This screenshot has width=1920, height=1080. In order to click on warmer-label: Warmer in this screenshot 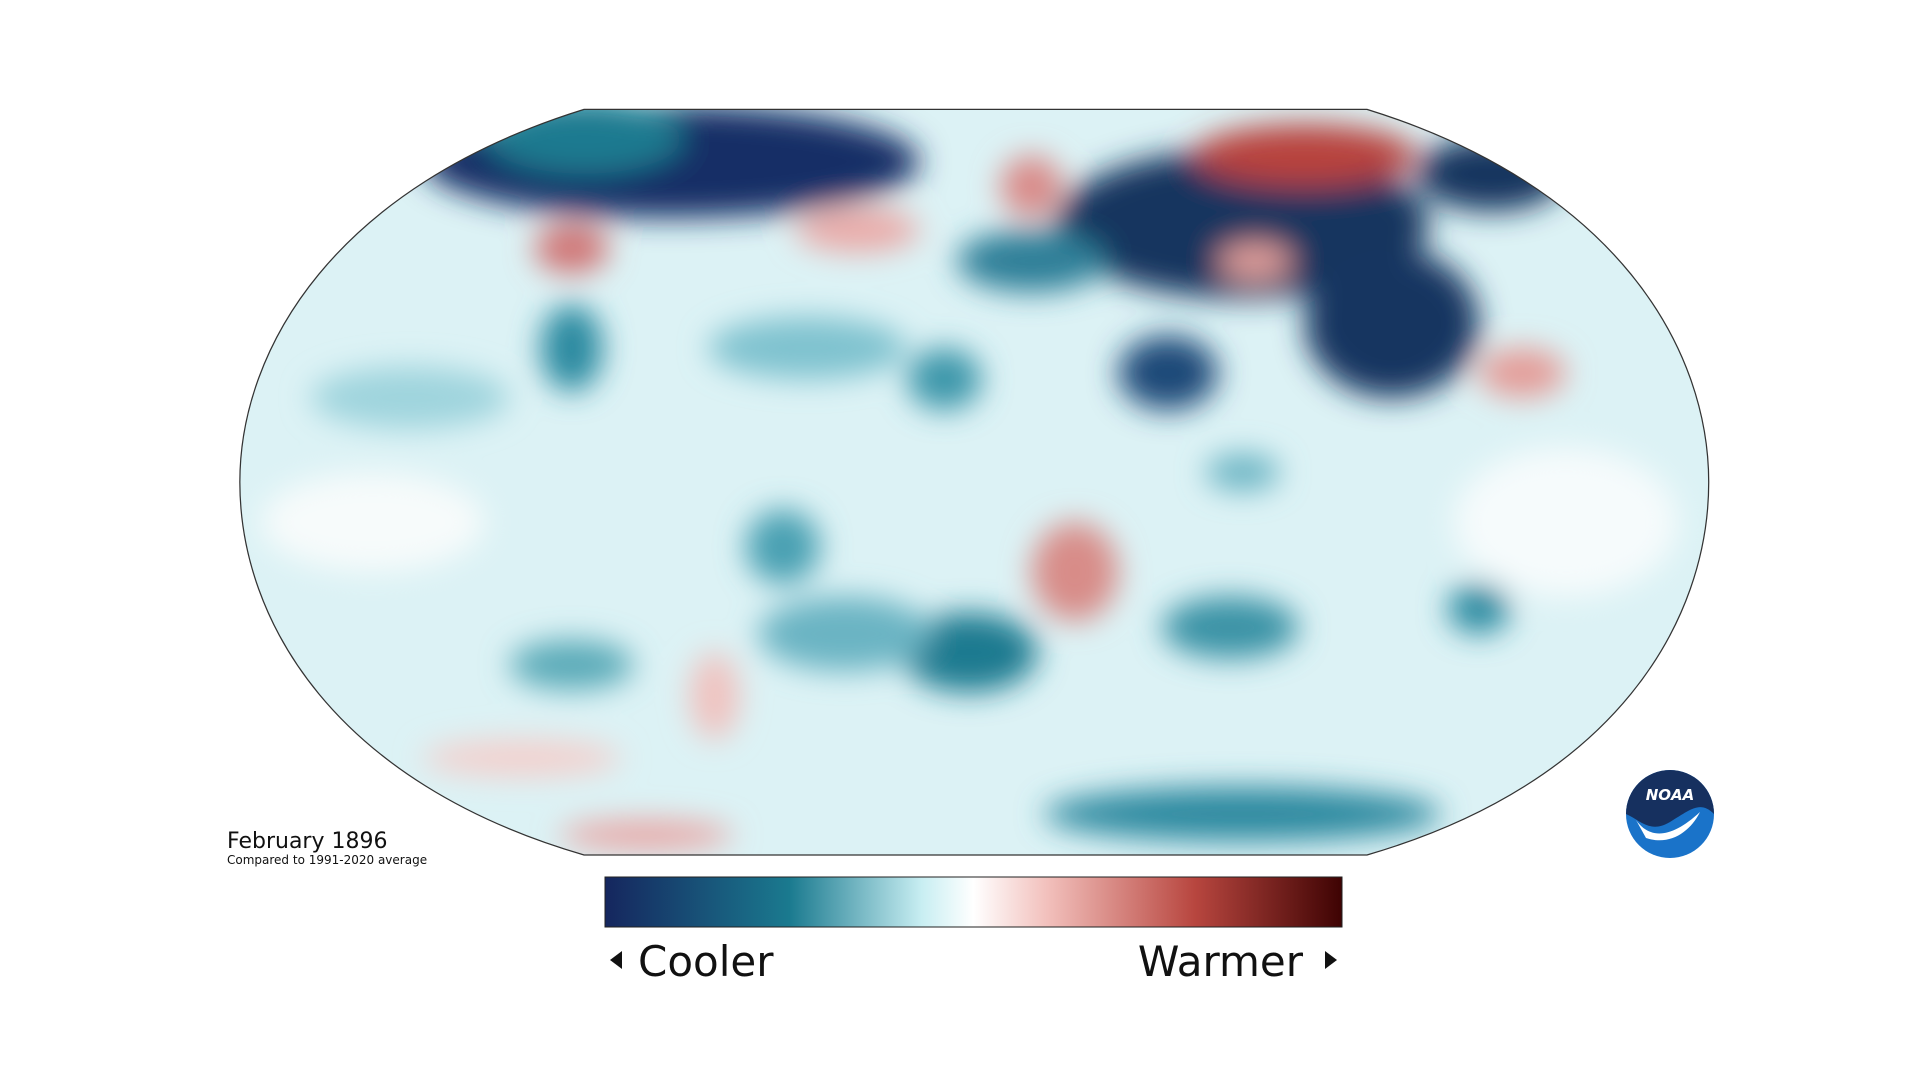, I will do `click(1221, 961)`.